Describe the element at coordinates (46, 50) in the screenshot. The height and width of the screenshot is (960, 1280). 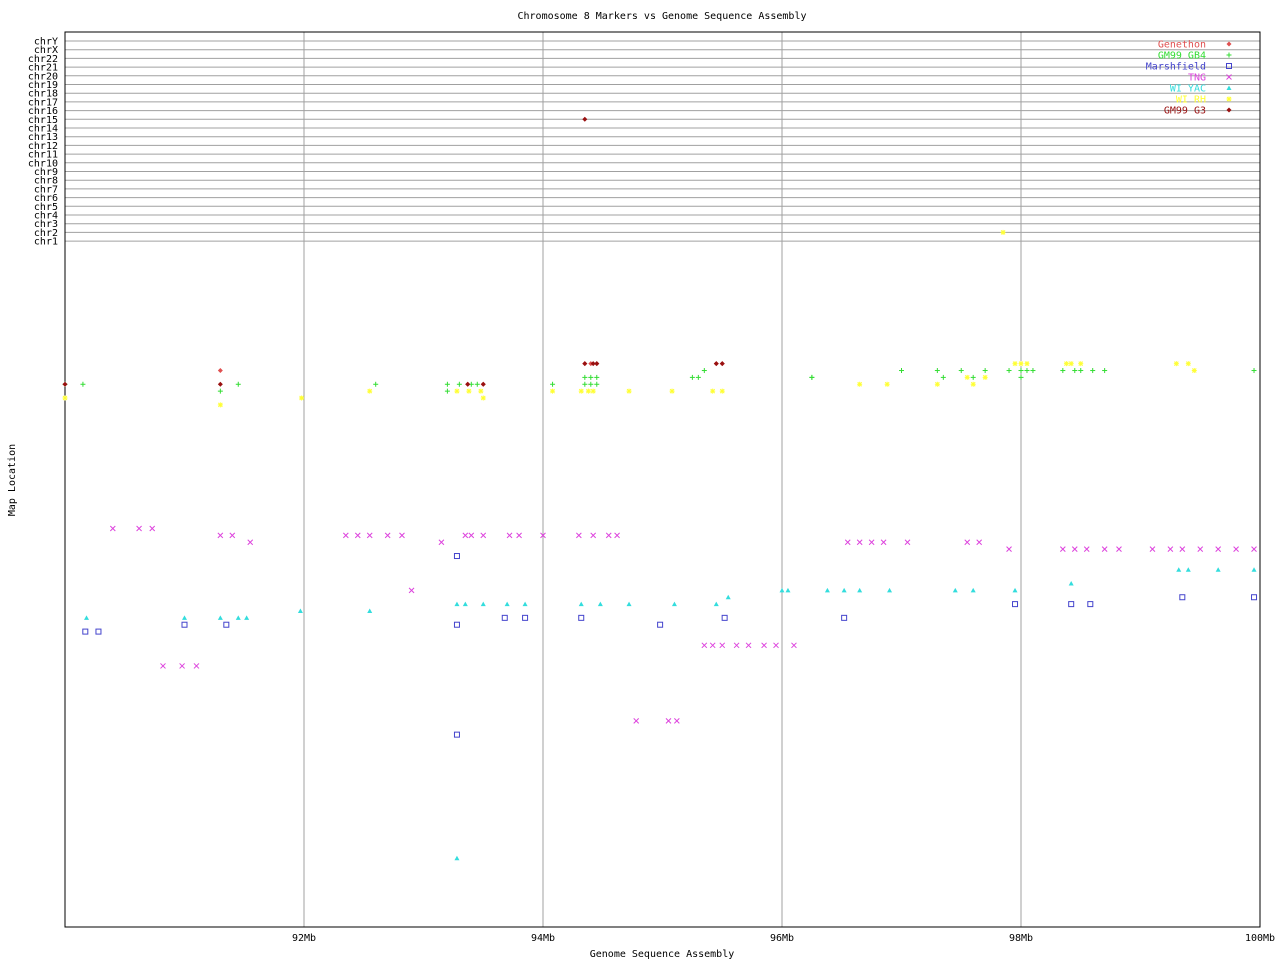
I see `chromosome-row-label: chrX` at that location.